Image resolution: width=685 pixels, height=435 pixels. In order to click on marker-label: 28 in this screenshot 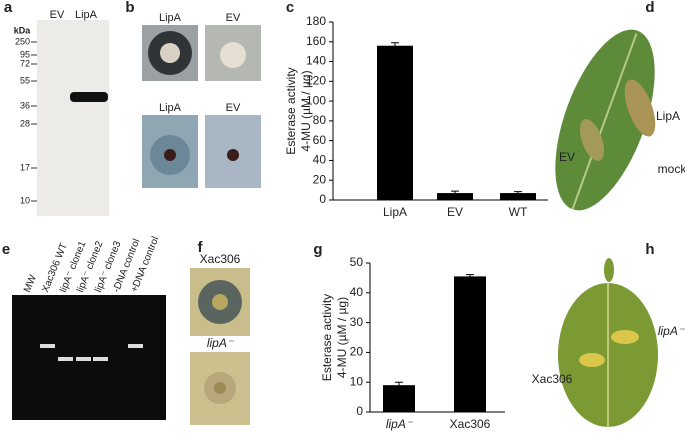, I will do `click(25, 123)`.